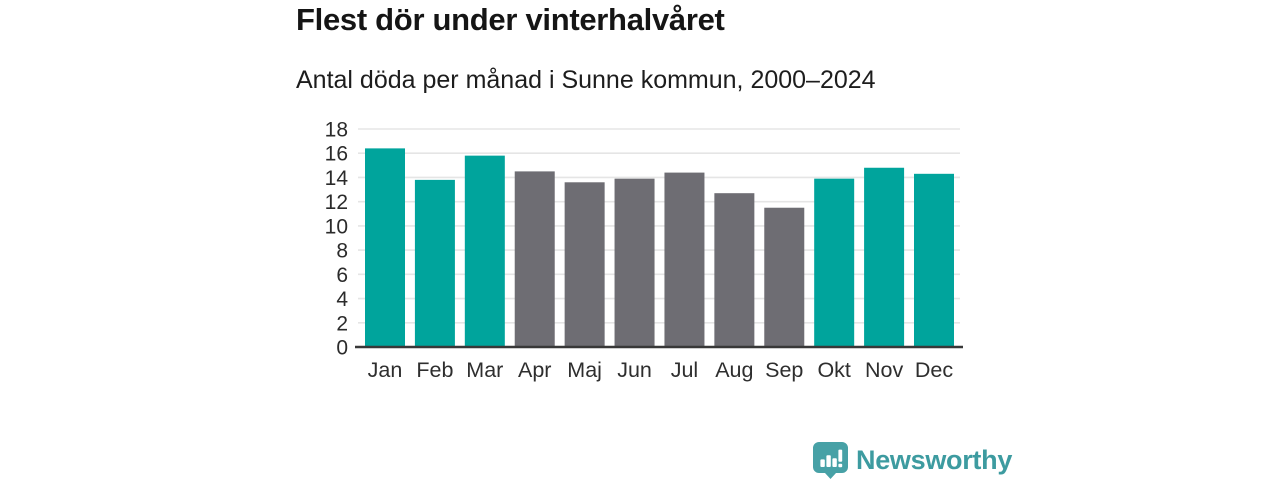 The height and width of the screenshot is (480, 1280). I want to click on x-tick-label-jun: Jun, so click(634, 370).